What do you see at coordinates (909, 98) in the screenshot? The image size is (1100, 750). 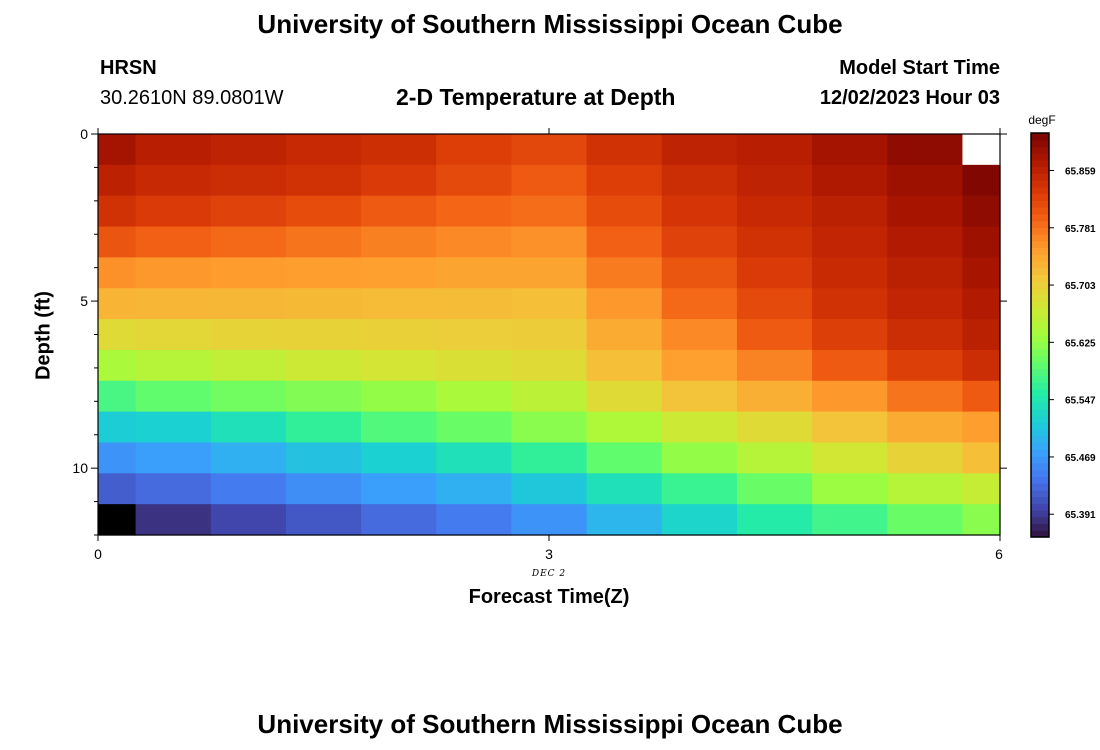 I see `model-start-time: 12/02/2023 Hour 03` at bounding box center [909, 98].